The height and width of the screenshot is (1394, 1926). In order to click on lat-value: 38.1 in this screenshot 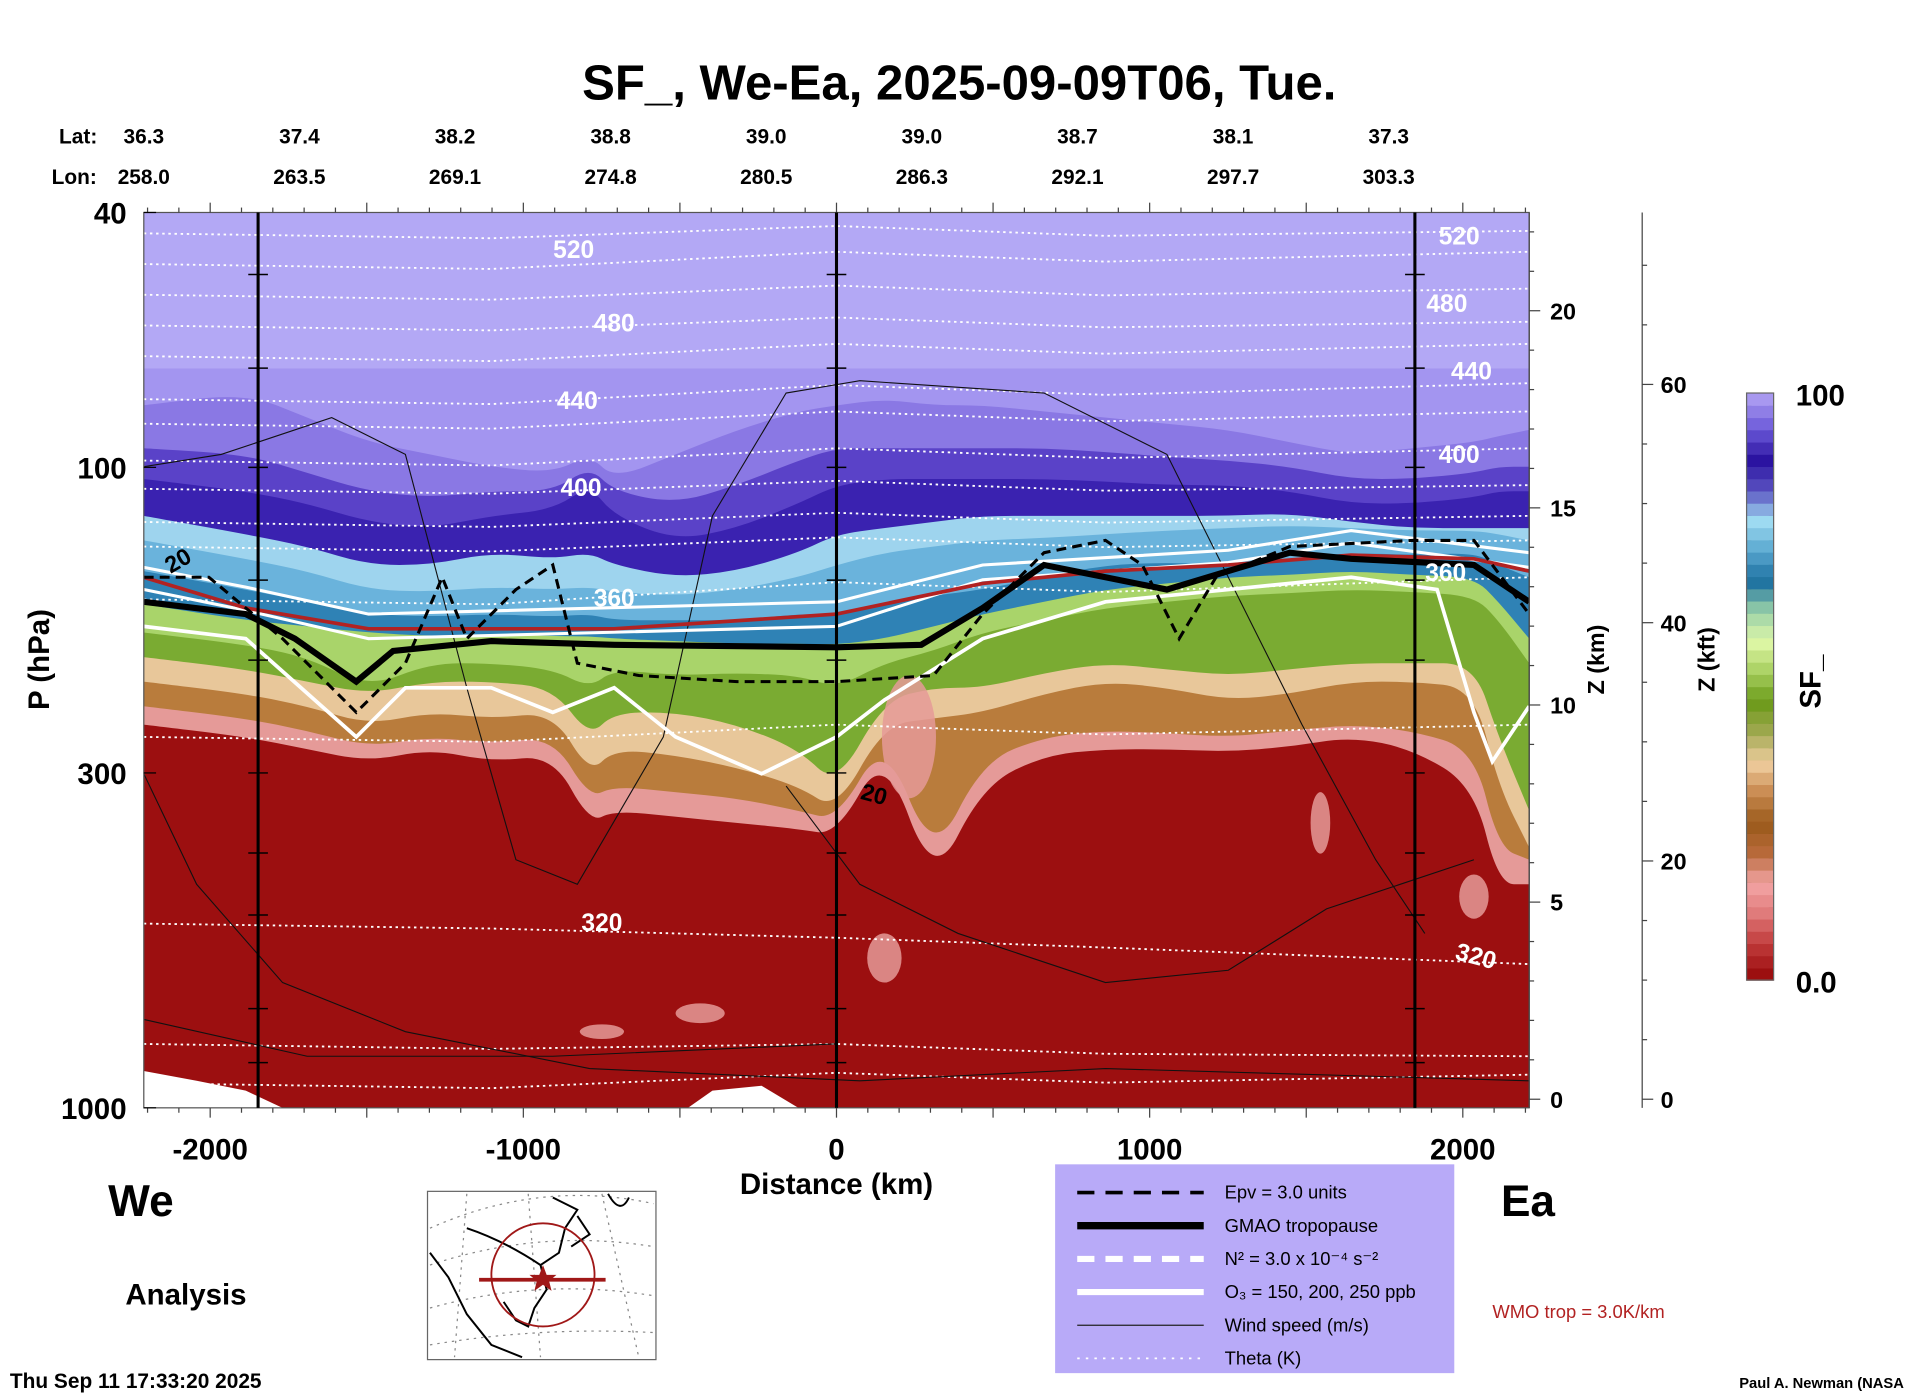, I will do `click(1233, 137)`.